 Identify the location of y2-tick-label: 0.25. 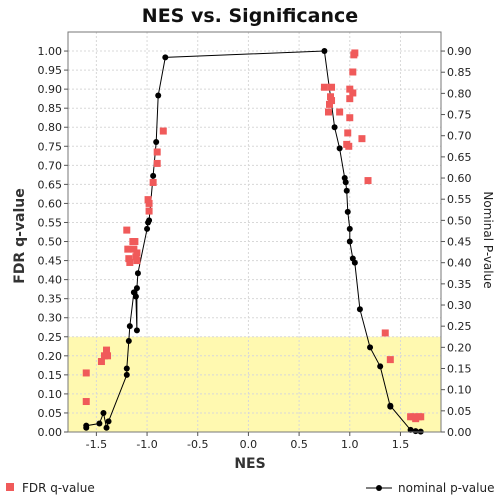
(459, 326).